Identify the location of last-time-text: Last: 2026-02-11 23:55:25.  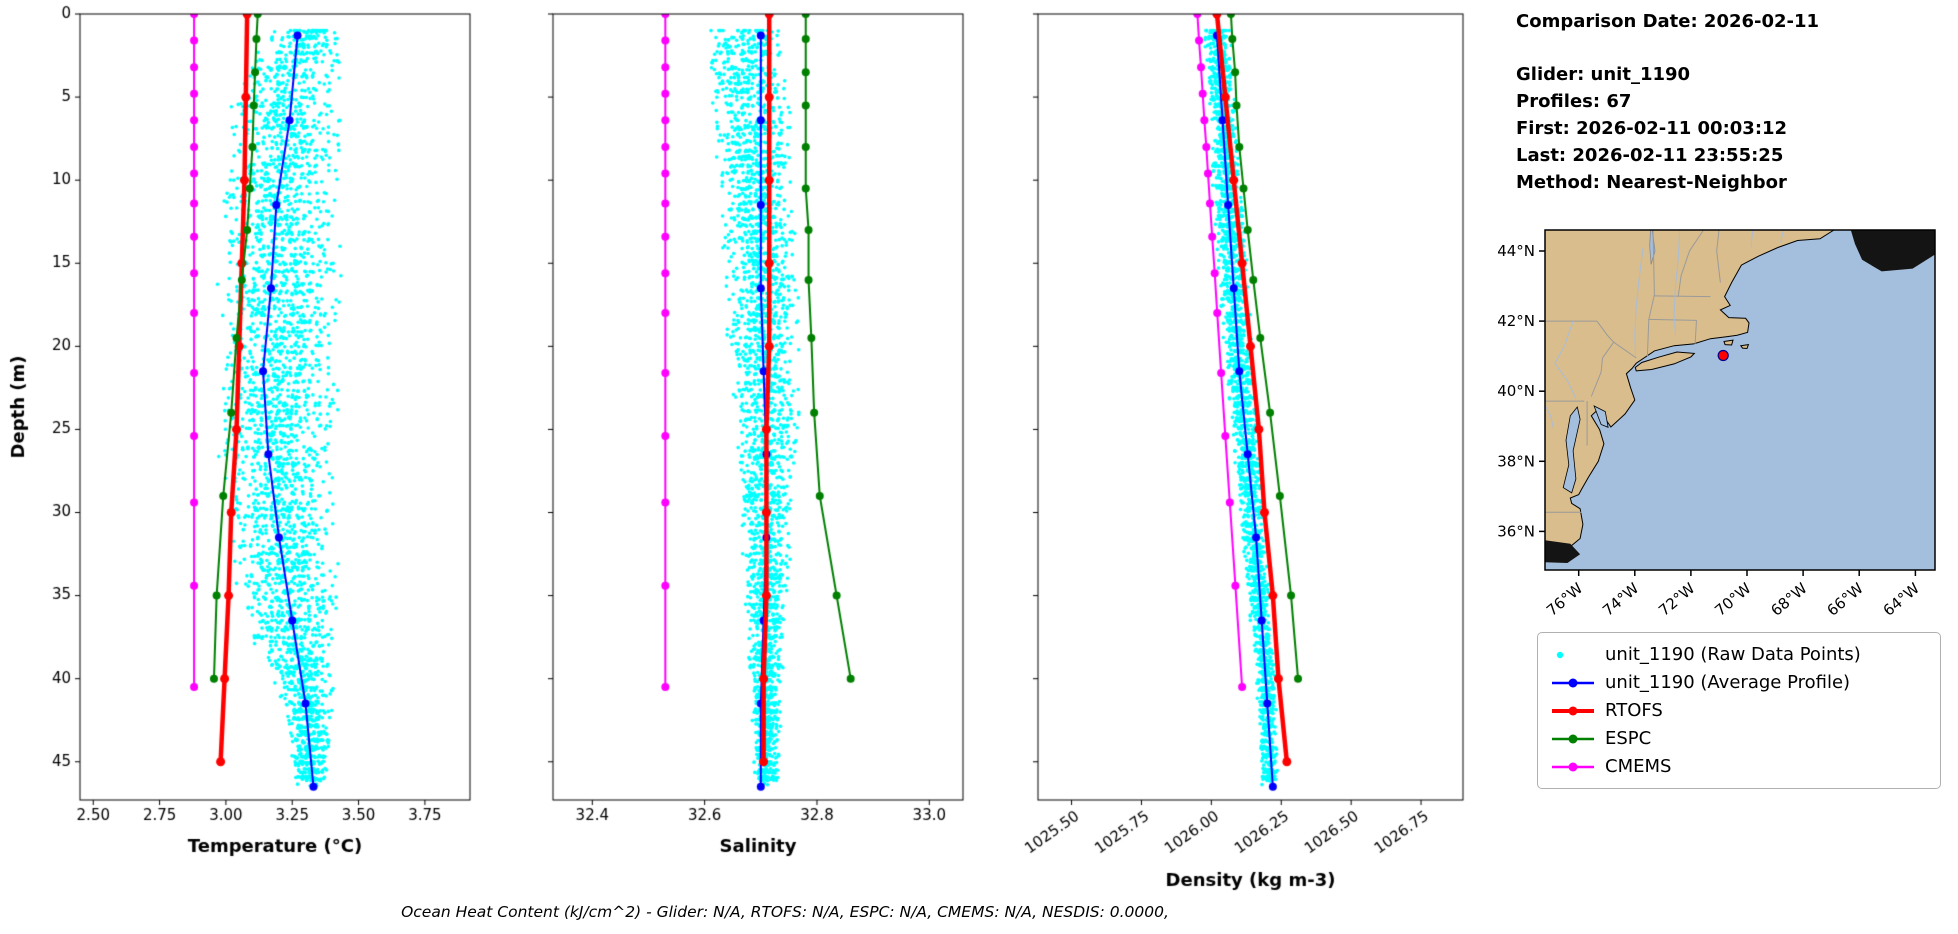
(1650, 155).